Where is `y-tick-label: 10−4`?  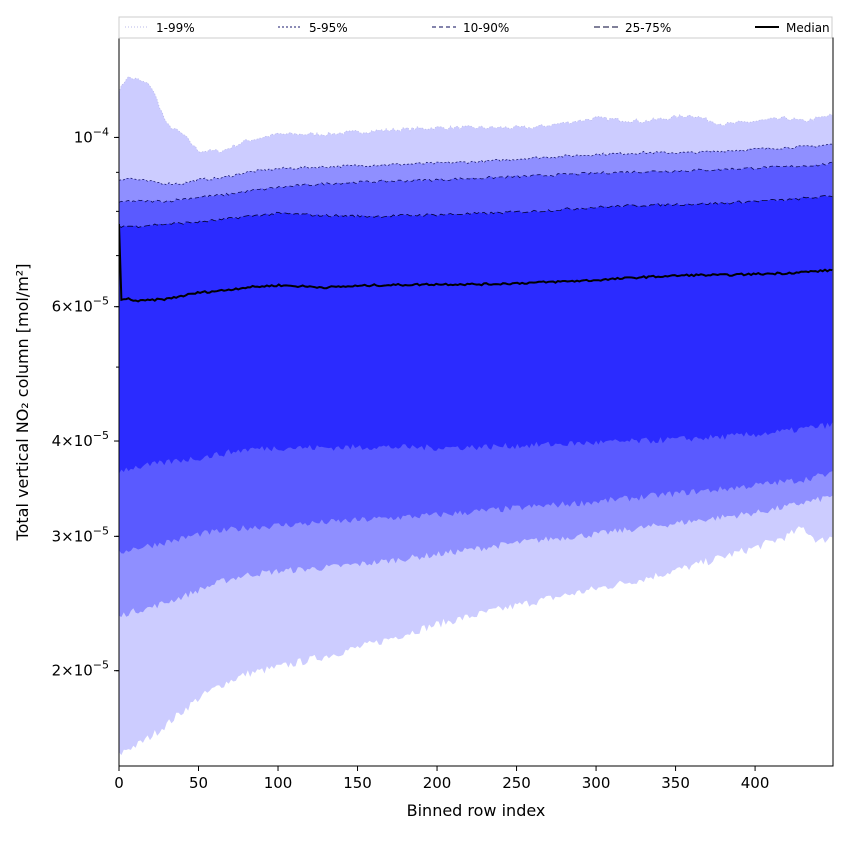 y-tick-label: 10−4 is located at coordinates (91, 135).